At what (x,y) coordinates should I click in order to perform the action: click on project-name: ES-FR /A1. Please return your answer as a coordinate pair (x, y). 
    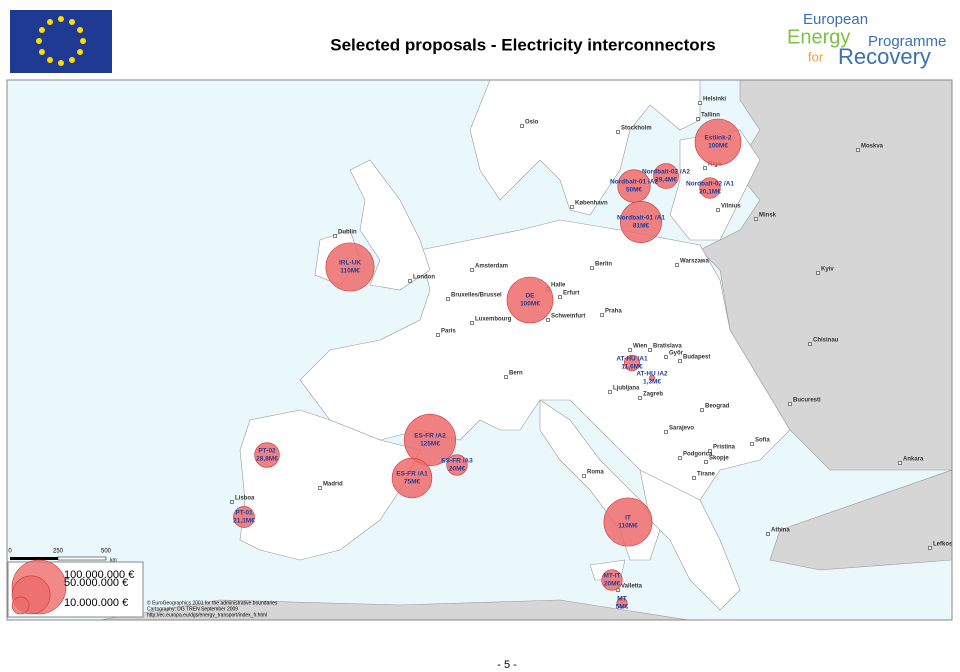
    Looking at the image, I should click on (412, 474).